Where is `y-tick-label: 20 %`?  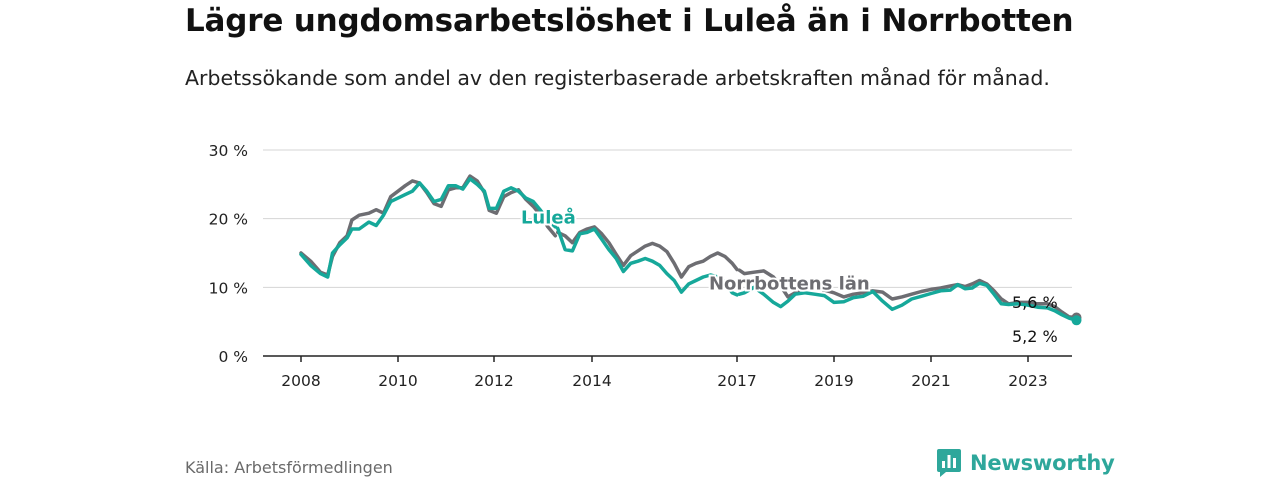
y-tick-label: 20 % is located at coordinates (228, 220).